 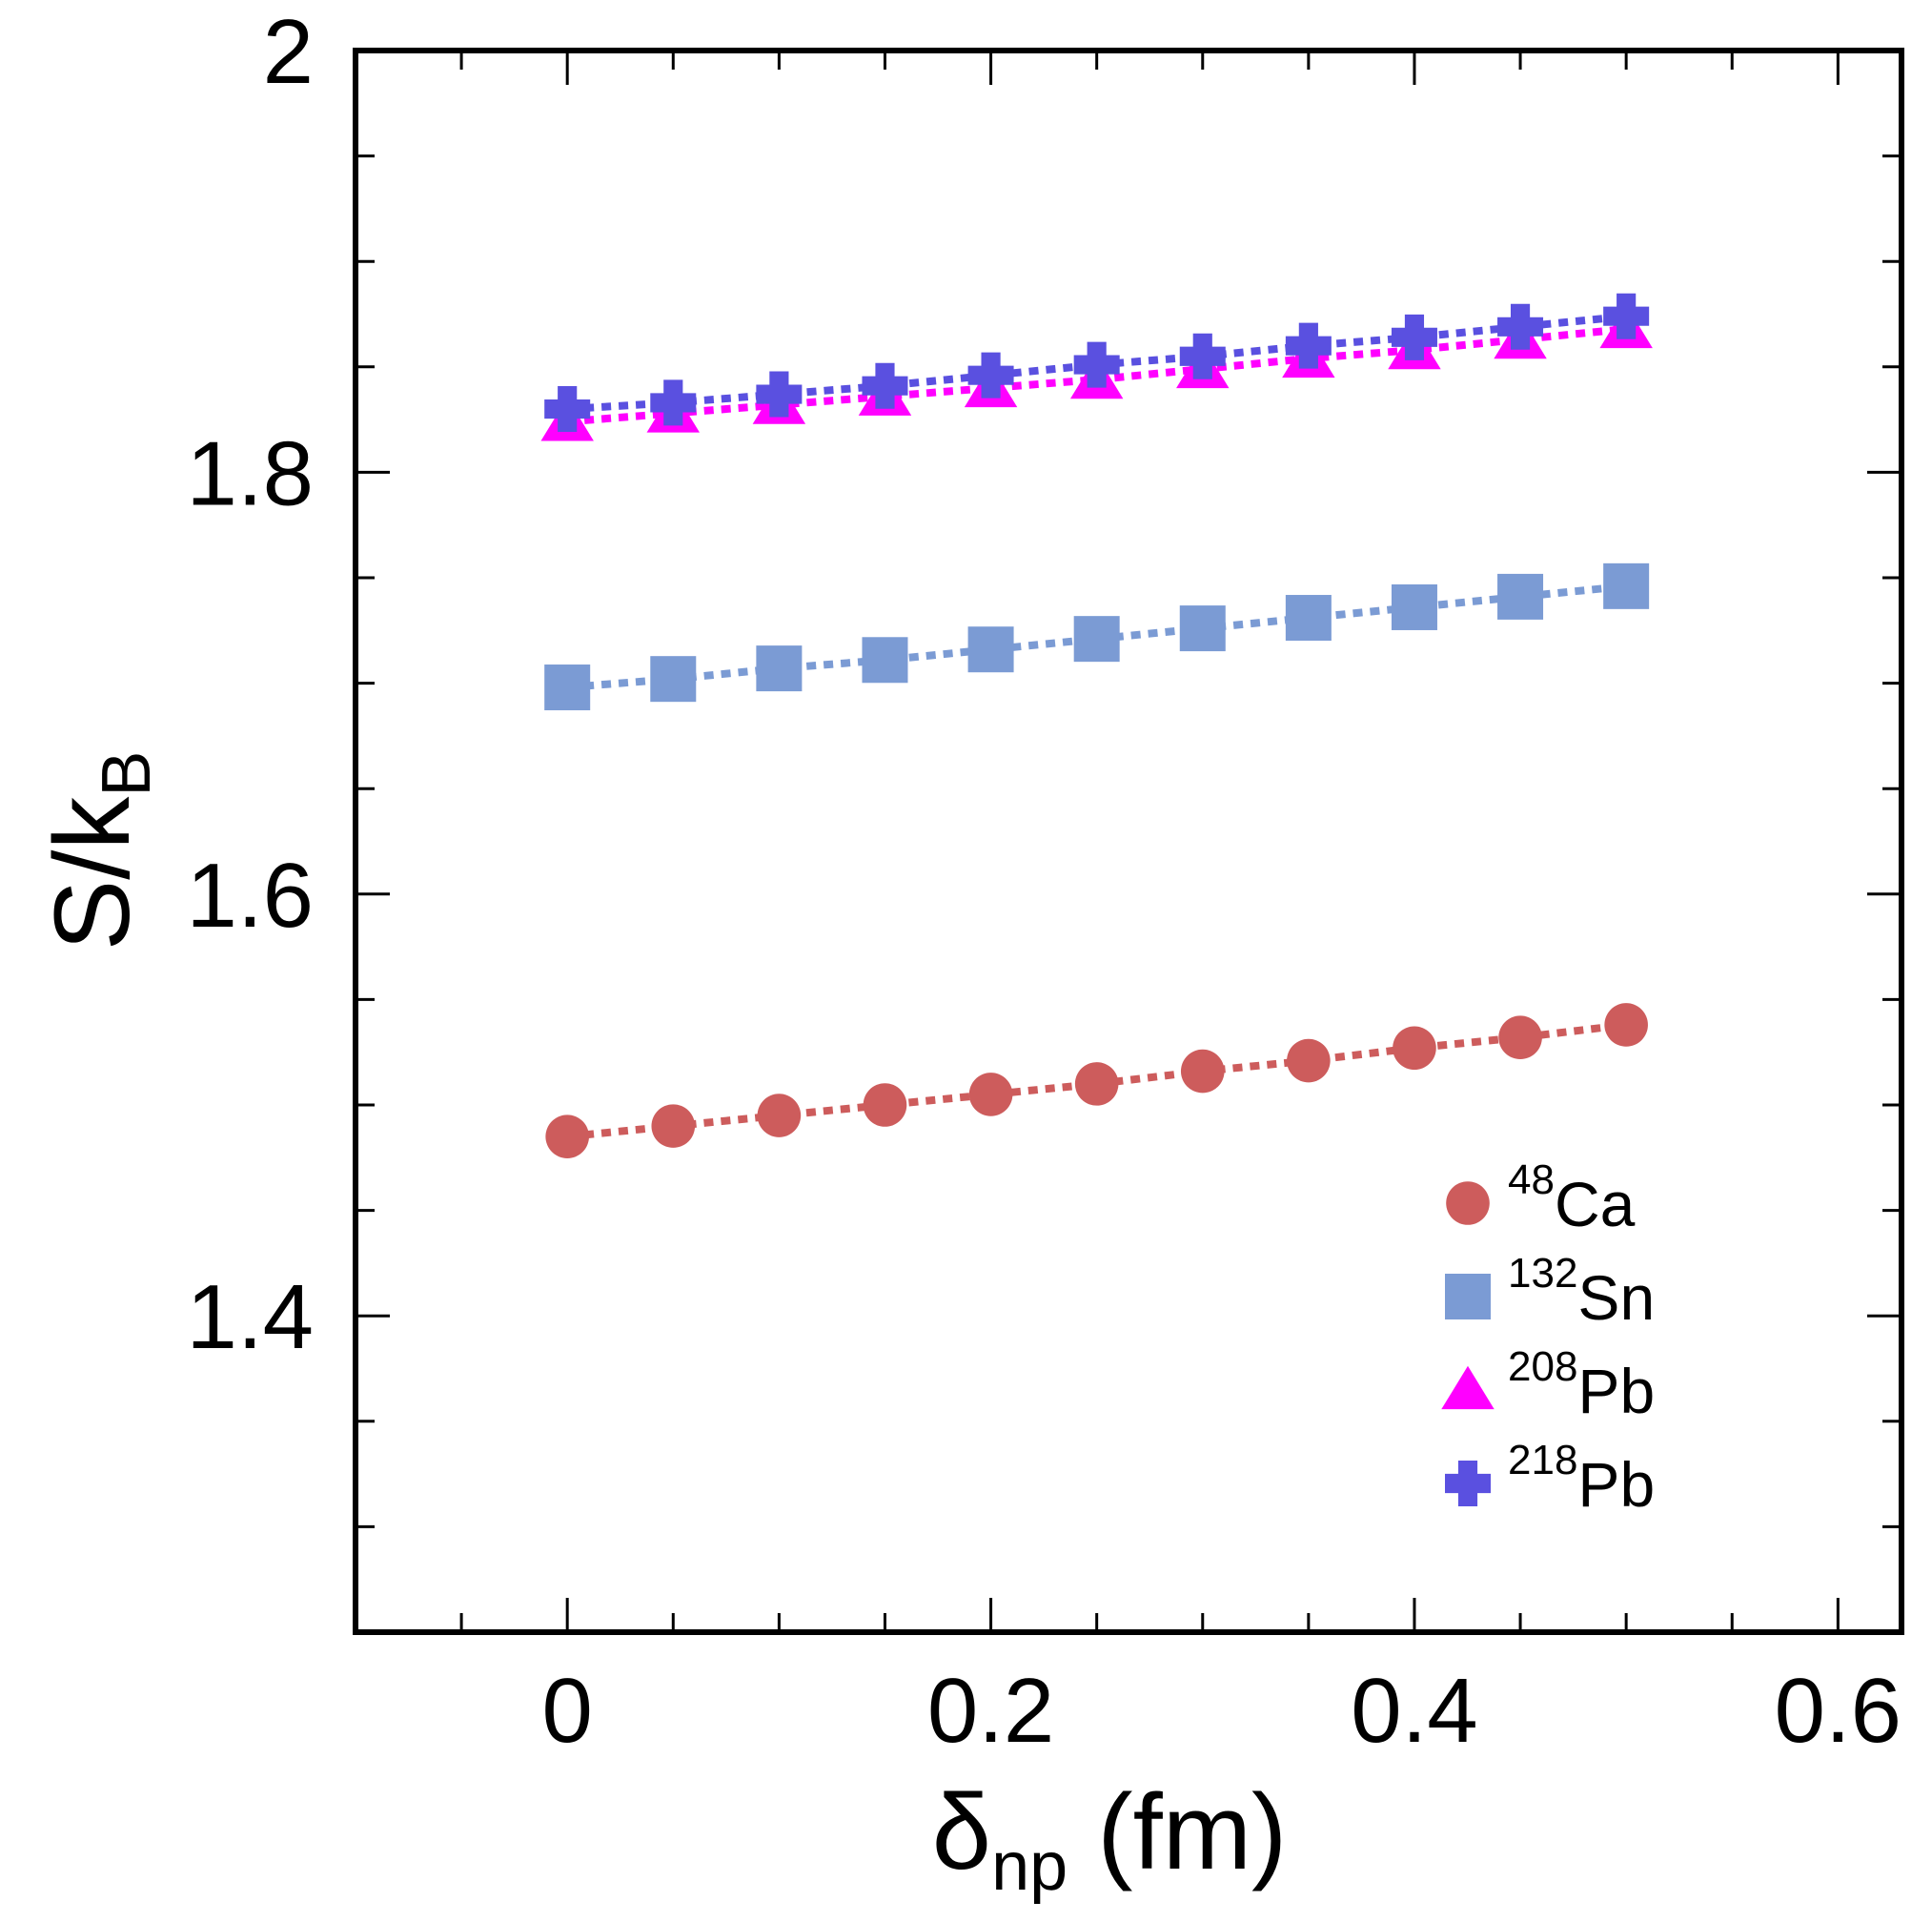 I want to click on legend-item: 48Ca, so click(x=1541, y=1198).